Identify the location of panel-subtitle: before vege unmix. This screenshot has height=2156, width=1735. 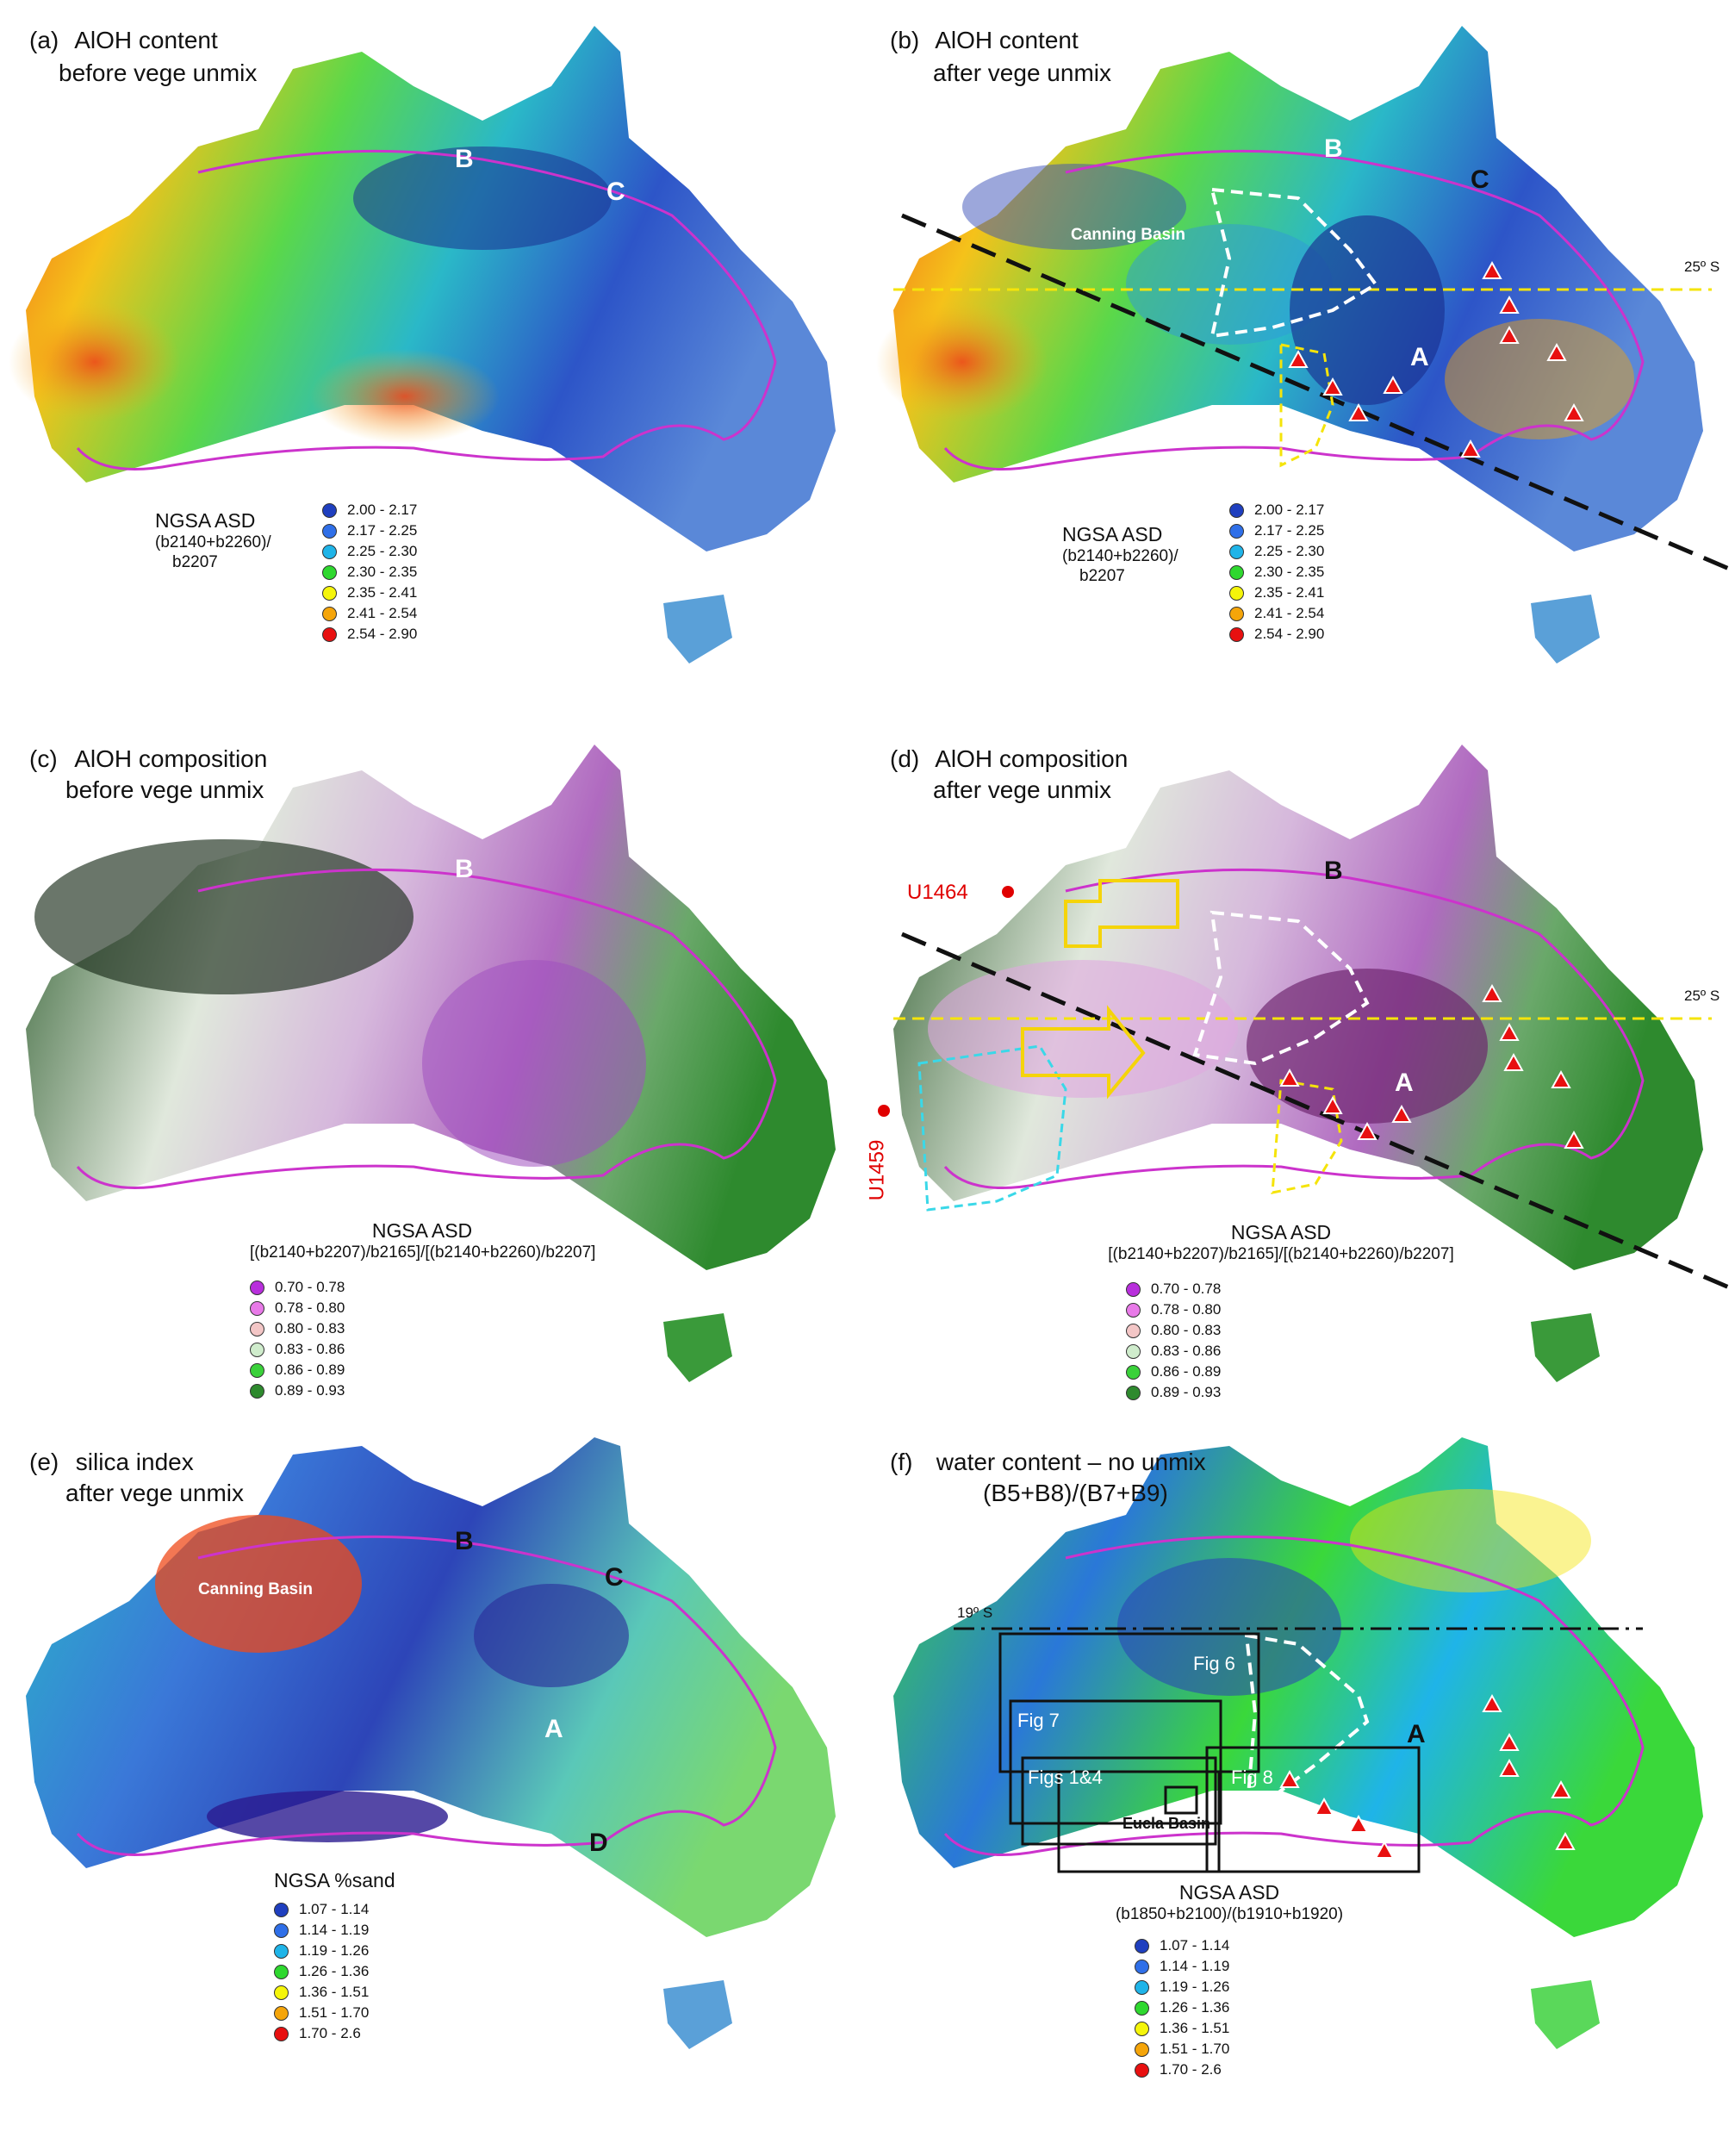
(158, 72).